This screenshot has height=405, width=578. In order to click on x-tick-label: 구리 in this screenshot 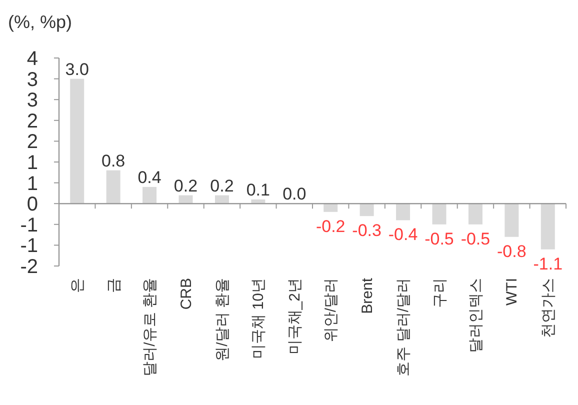, I will do `click(439, 293)`.